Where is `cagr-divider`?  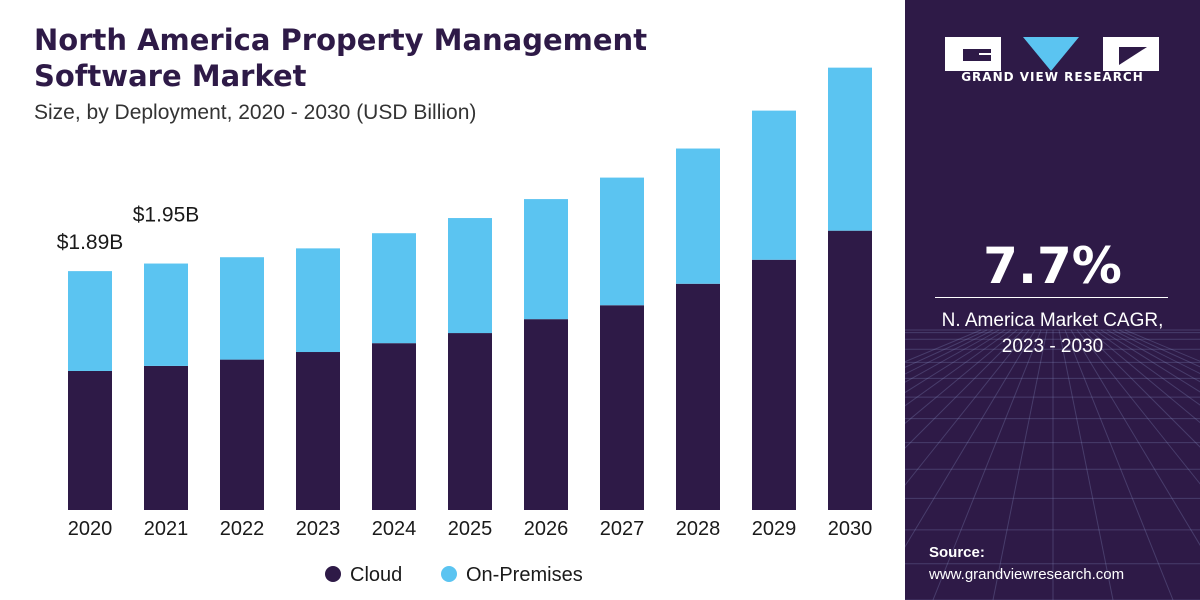
cagr-divider is located at coordinates (1051, 297).